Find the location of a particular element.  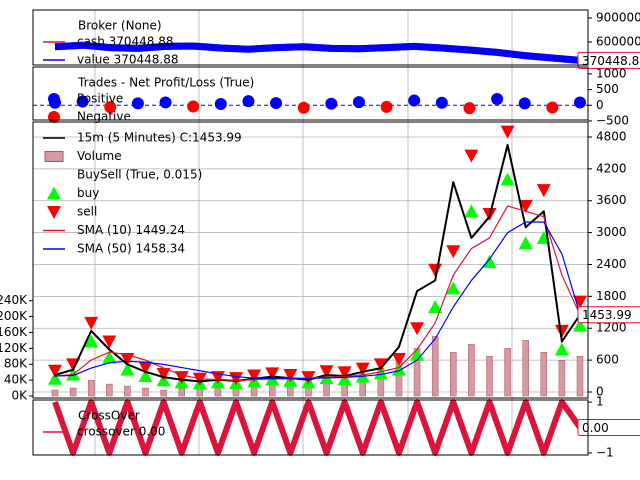

value-label: 0.00 is located at coordinates (595, 428).